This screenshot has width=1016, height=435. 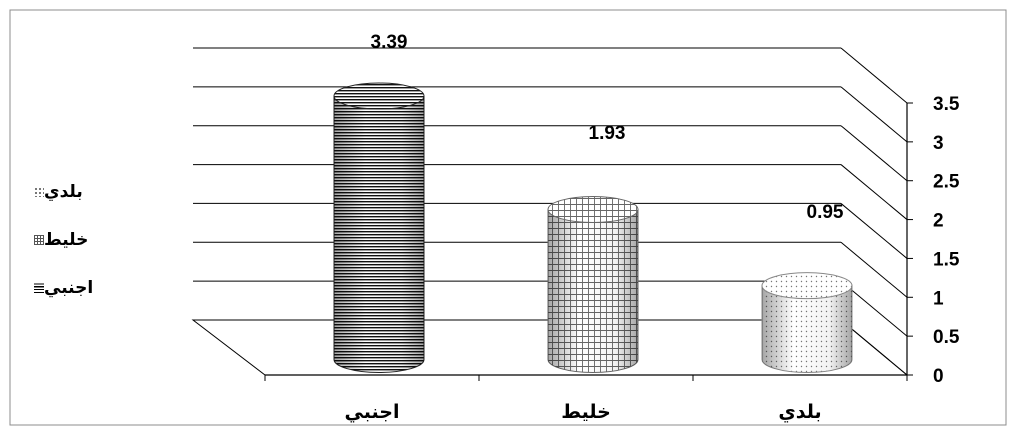 I want to click on legend-label: اجنبي, so click(x=69, y=288).